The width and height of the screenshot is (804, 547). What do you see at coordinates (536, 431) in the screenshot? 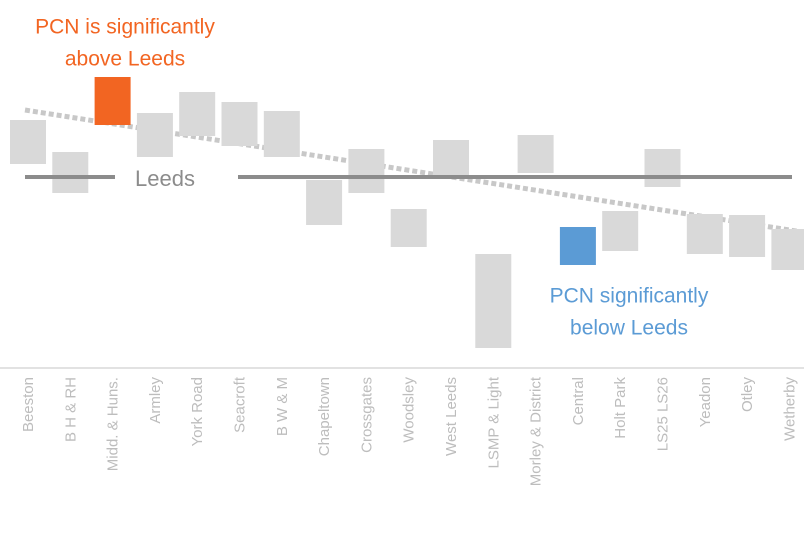
I see `x-tick-label: Morley & District` at bounding box center [536, 431].